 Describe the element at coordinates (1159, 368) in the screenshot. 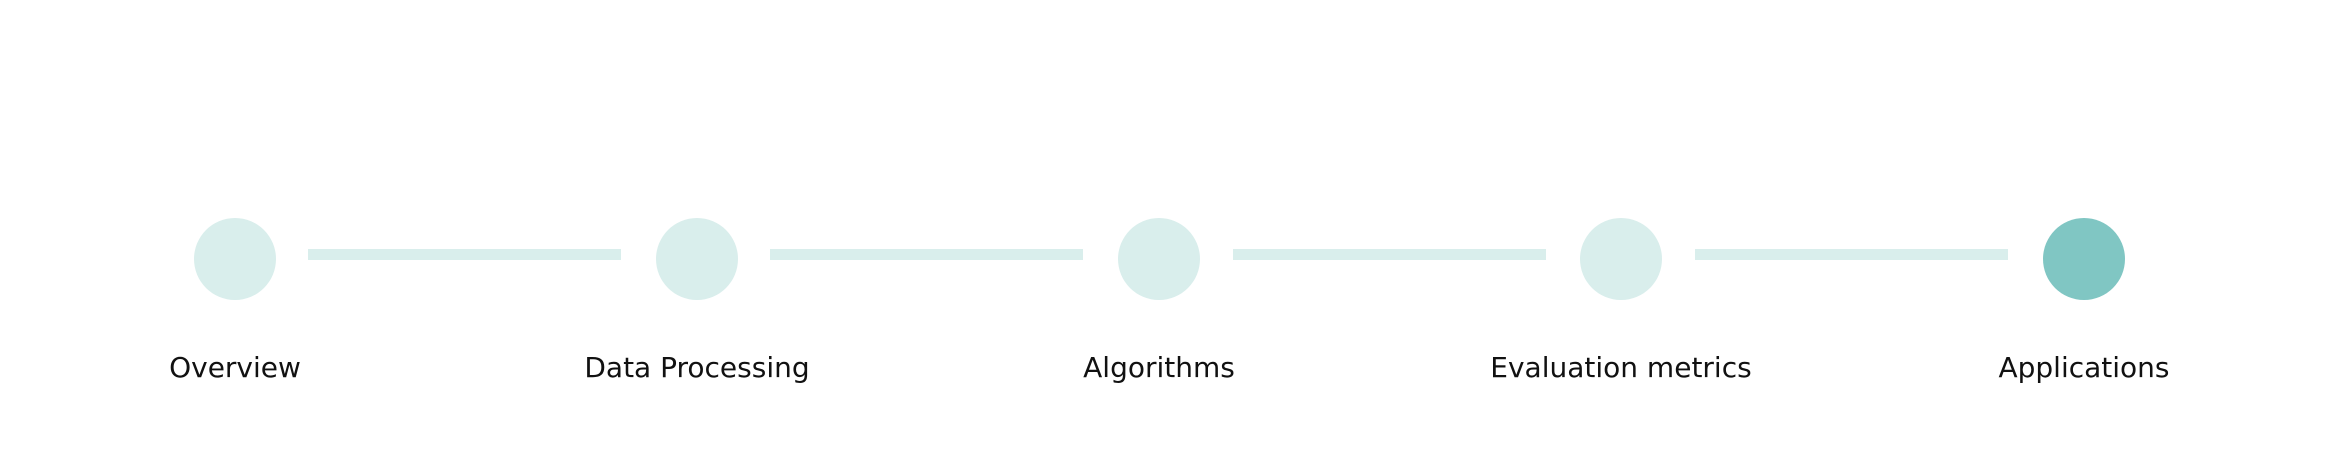

I see `step-label-algorithms: Algorithms` at that location.